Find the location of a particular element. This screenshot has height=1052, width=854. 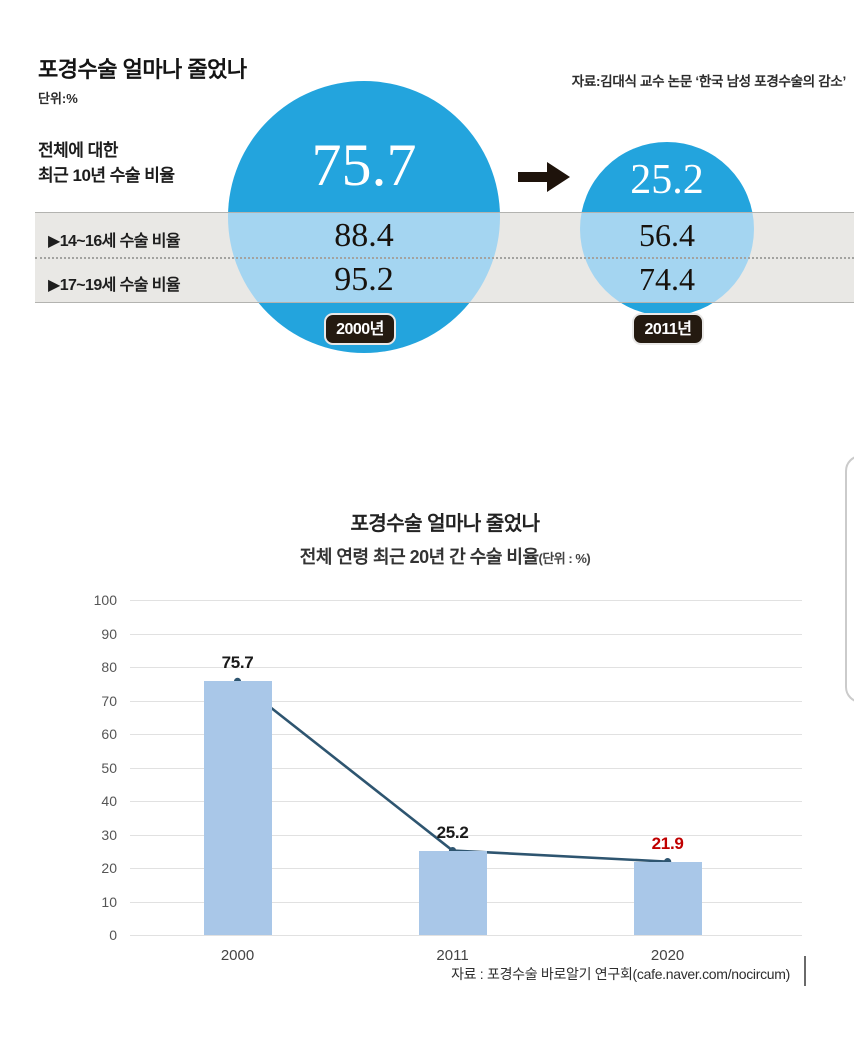

y-tick-label-50: 50 is located at coordinates (109, 767).